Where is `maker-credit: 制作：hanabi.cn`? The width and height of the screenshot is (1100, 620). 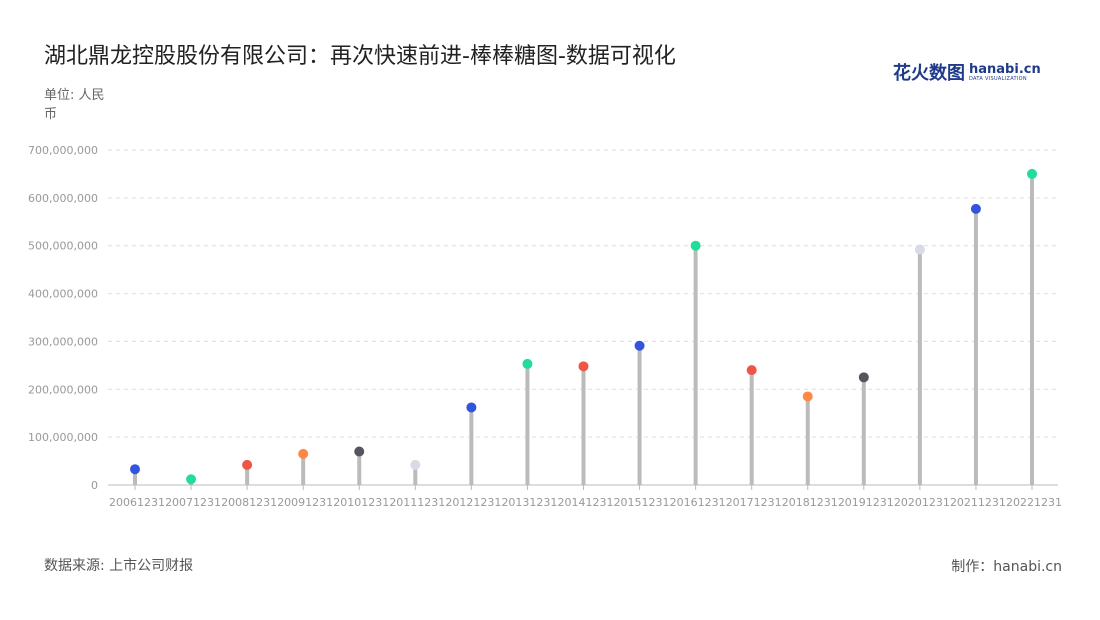
maker-credit: 制作：hanabi.cn is located at coordinates (1006, 567).